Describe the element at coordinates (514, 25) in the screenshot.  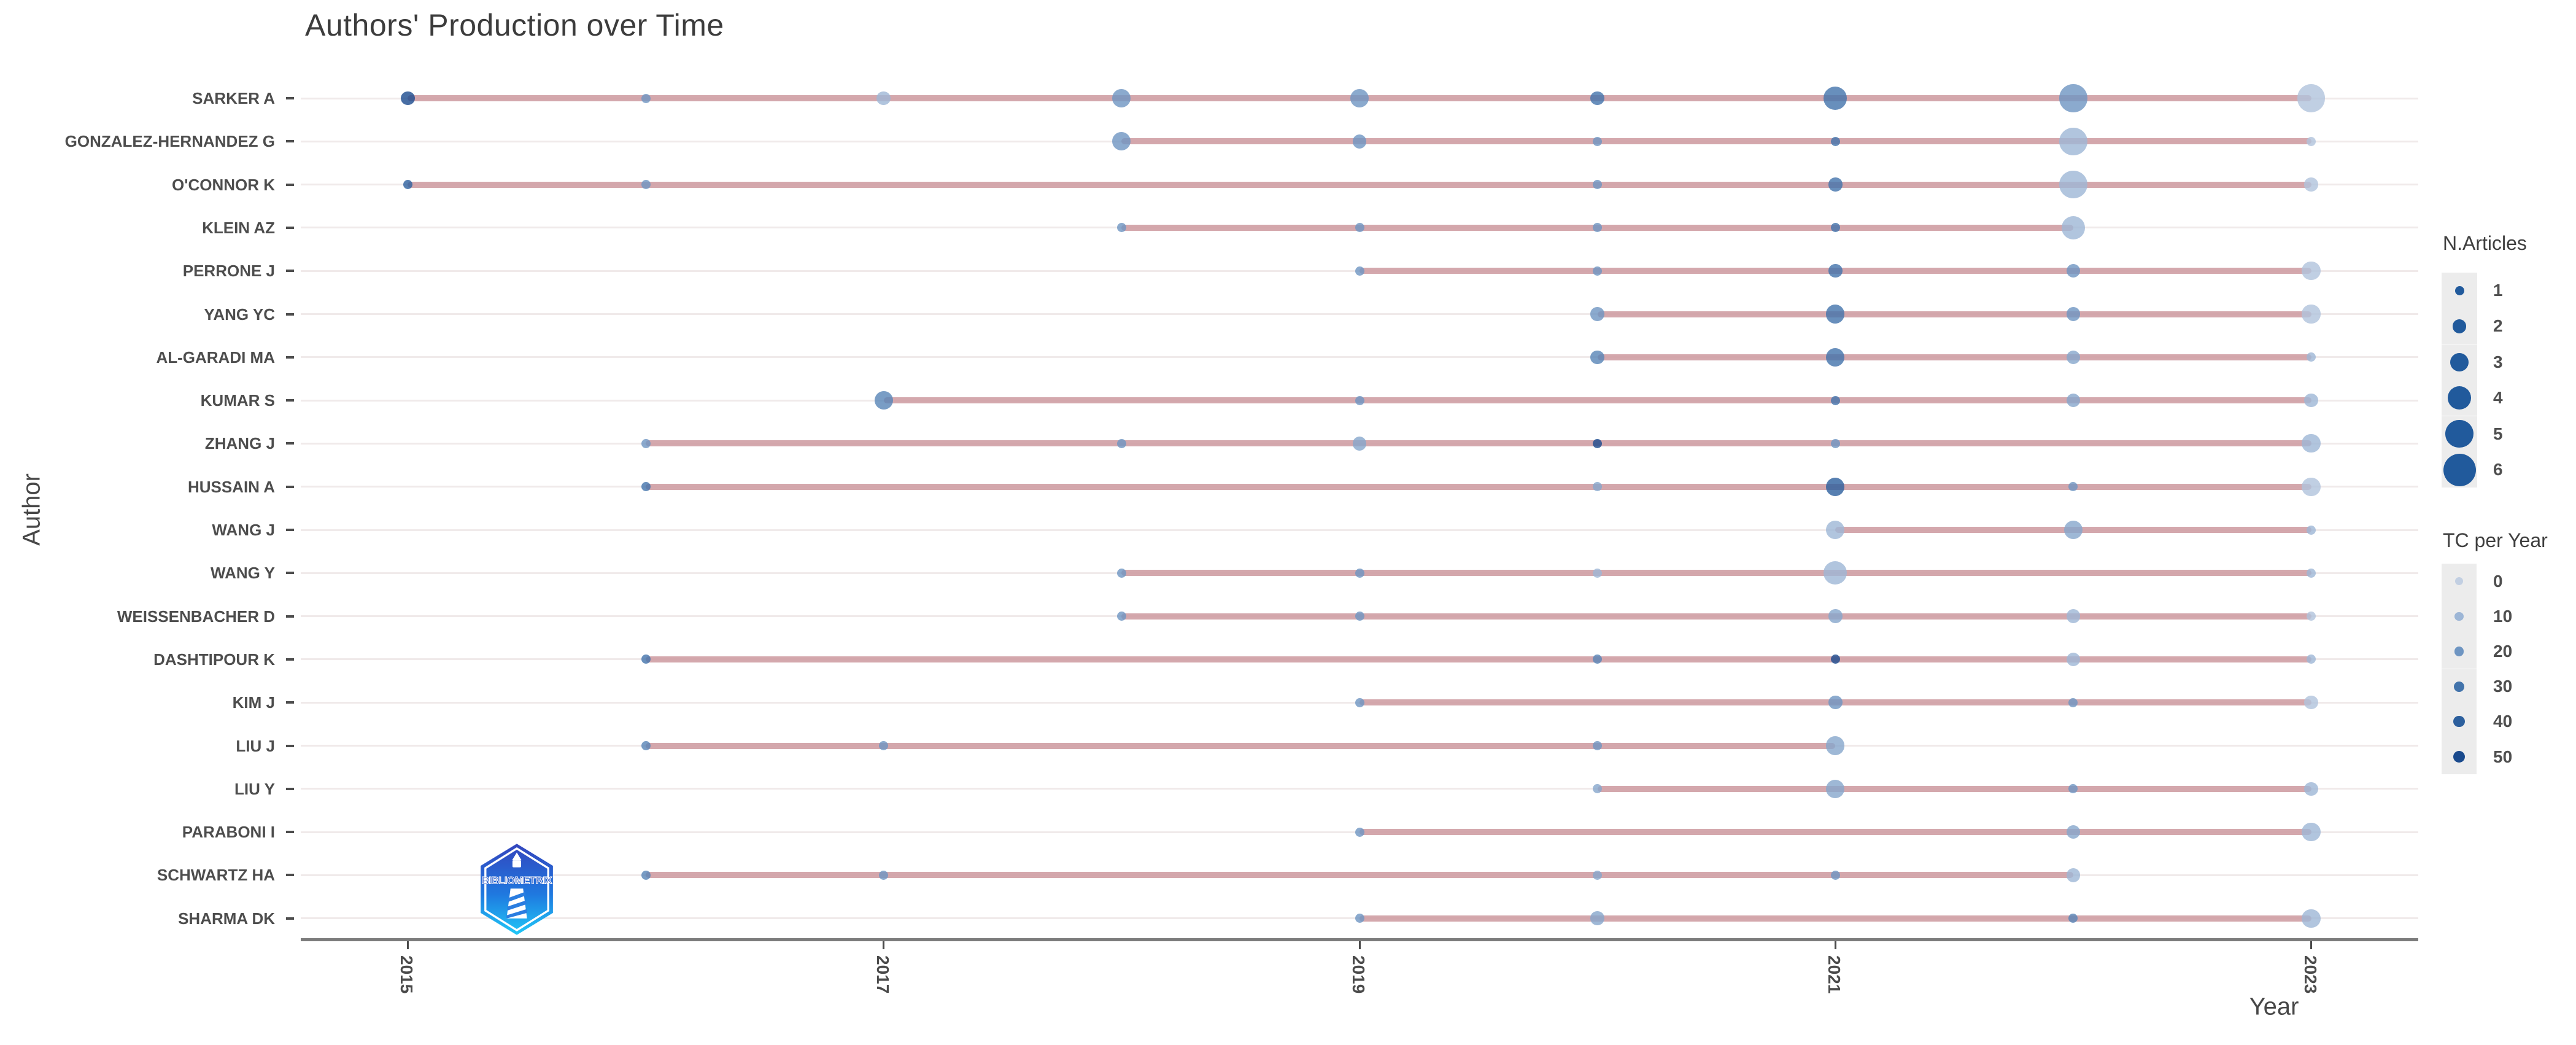
I see `chart-title: Authors' Production over Time` at that location.